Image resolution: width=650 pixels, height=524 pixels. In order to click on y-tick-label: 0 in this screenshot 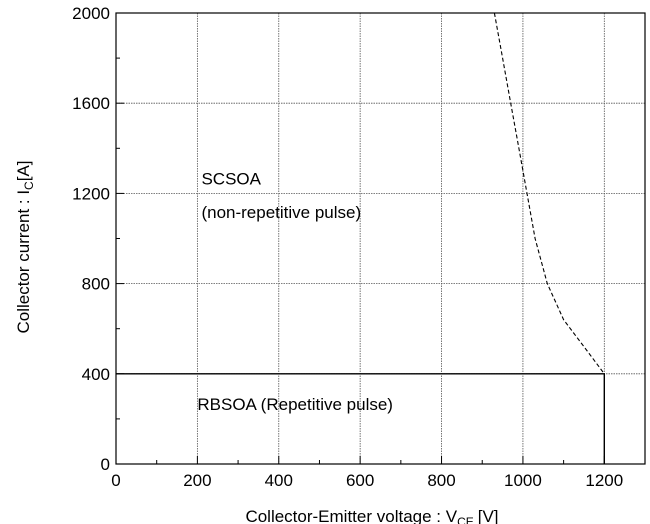, I will do `click(105, 464)`.